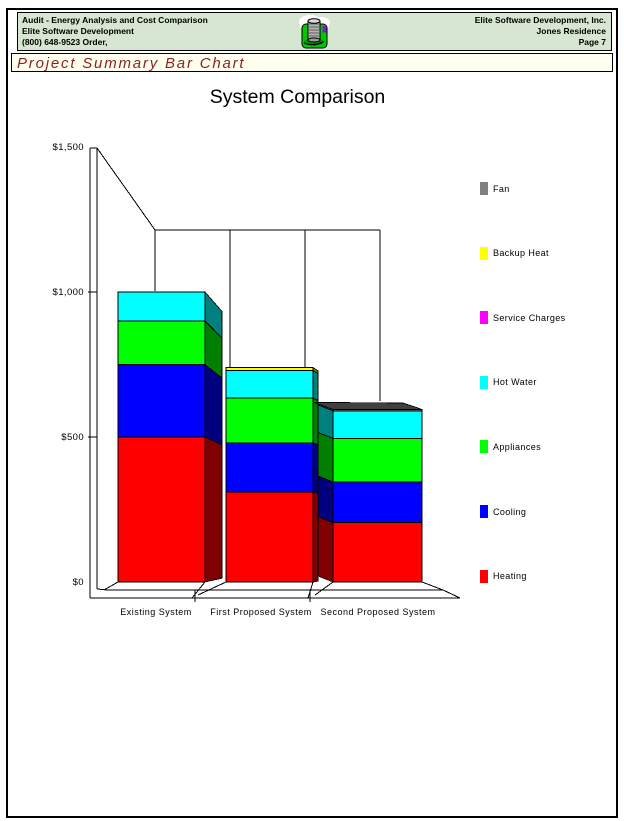 The height and width of the screenshot is (821, 624). I want to click on bar-1-segment-appliances, so click(161, 342).